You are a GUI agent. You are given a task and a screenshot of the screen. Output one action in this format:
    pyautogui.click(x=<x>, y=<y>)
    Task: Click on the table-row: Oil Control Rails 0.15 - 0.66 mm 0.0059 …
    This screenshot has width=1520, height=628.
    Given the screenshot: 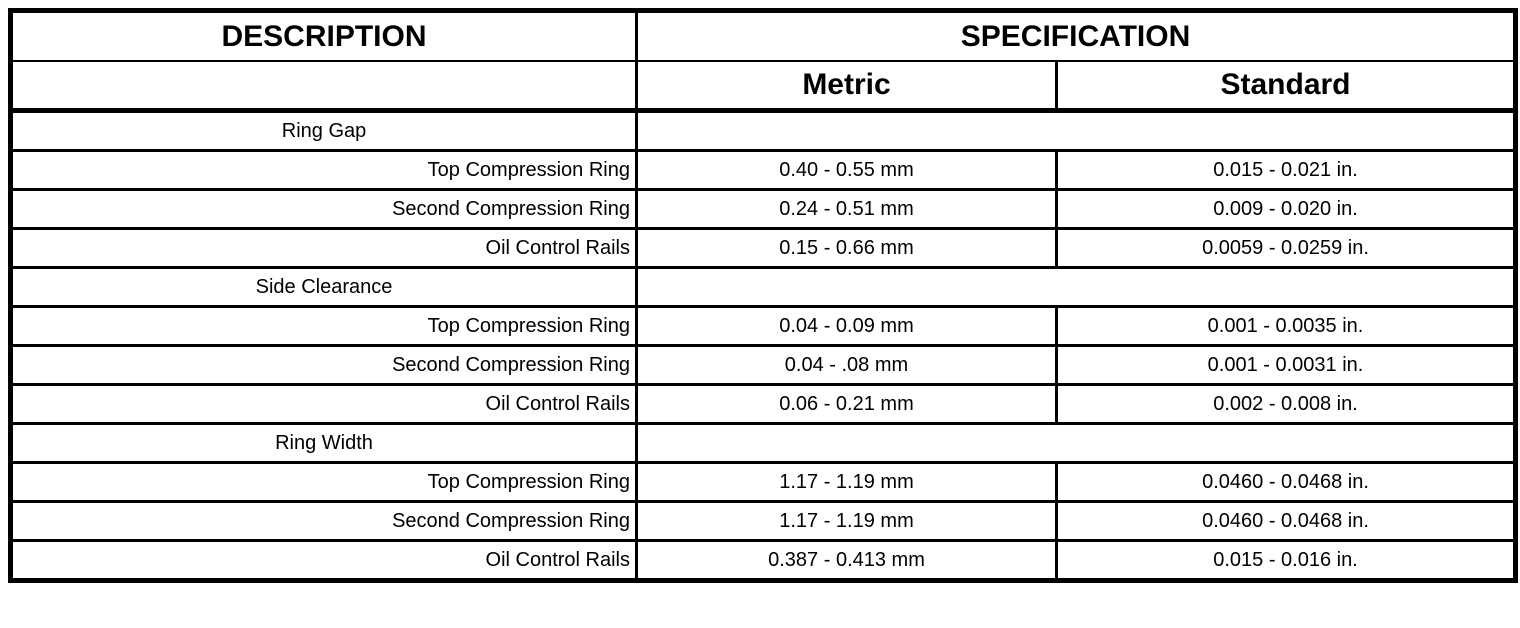 What is the action you would take?
    pyautogui.click(x=763, y=249)
    